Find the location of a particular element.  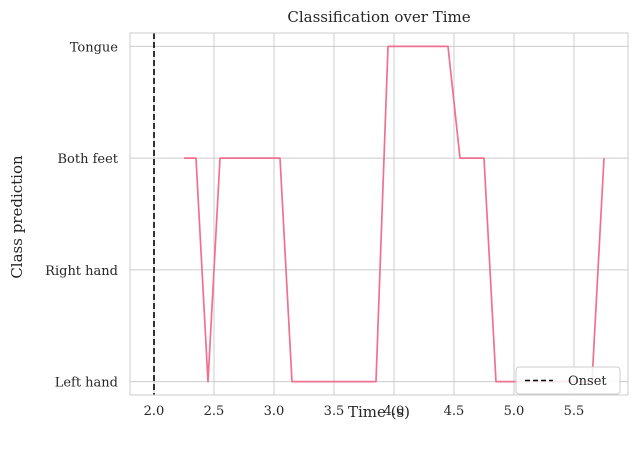

legend-box is located at coordinates (568, 380).